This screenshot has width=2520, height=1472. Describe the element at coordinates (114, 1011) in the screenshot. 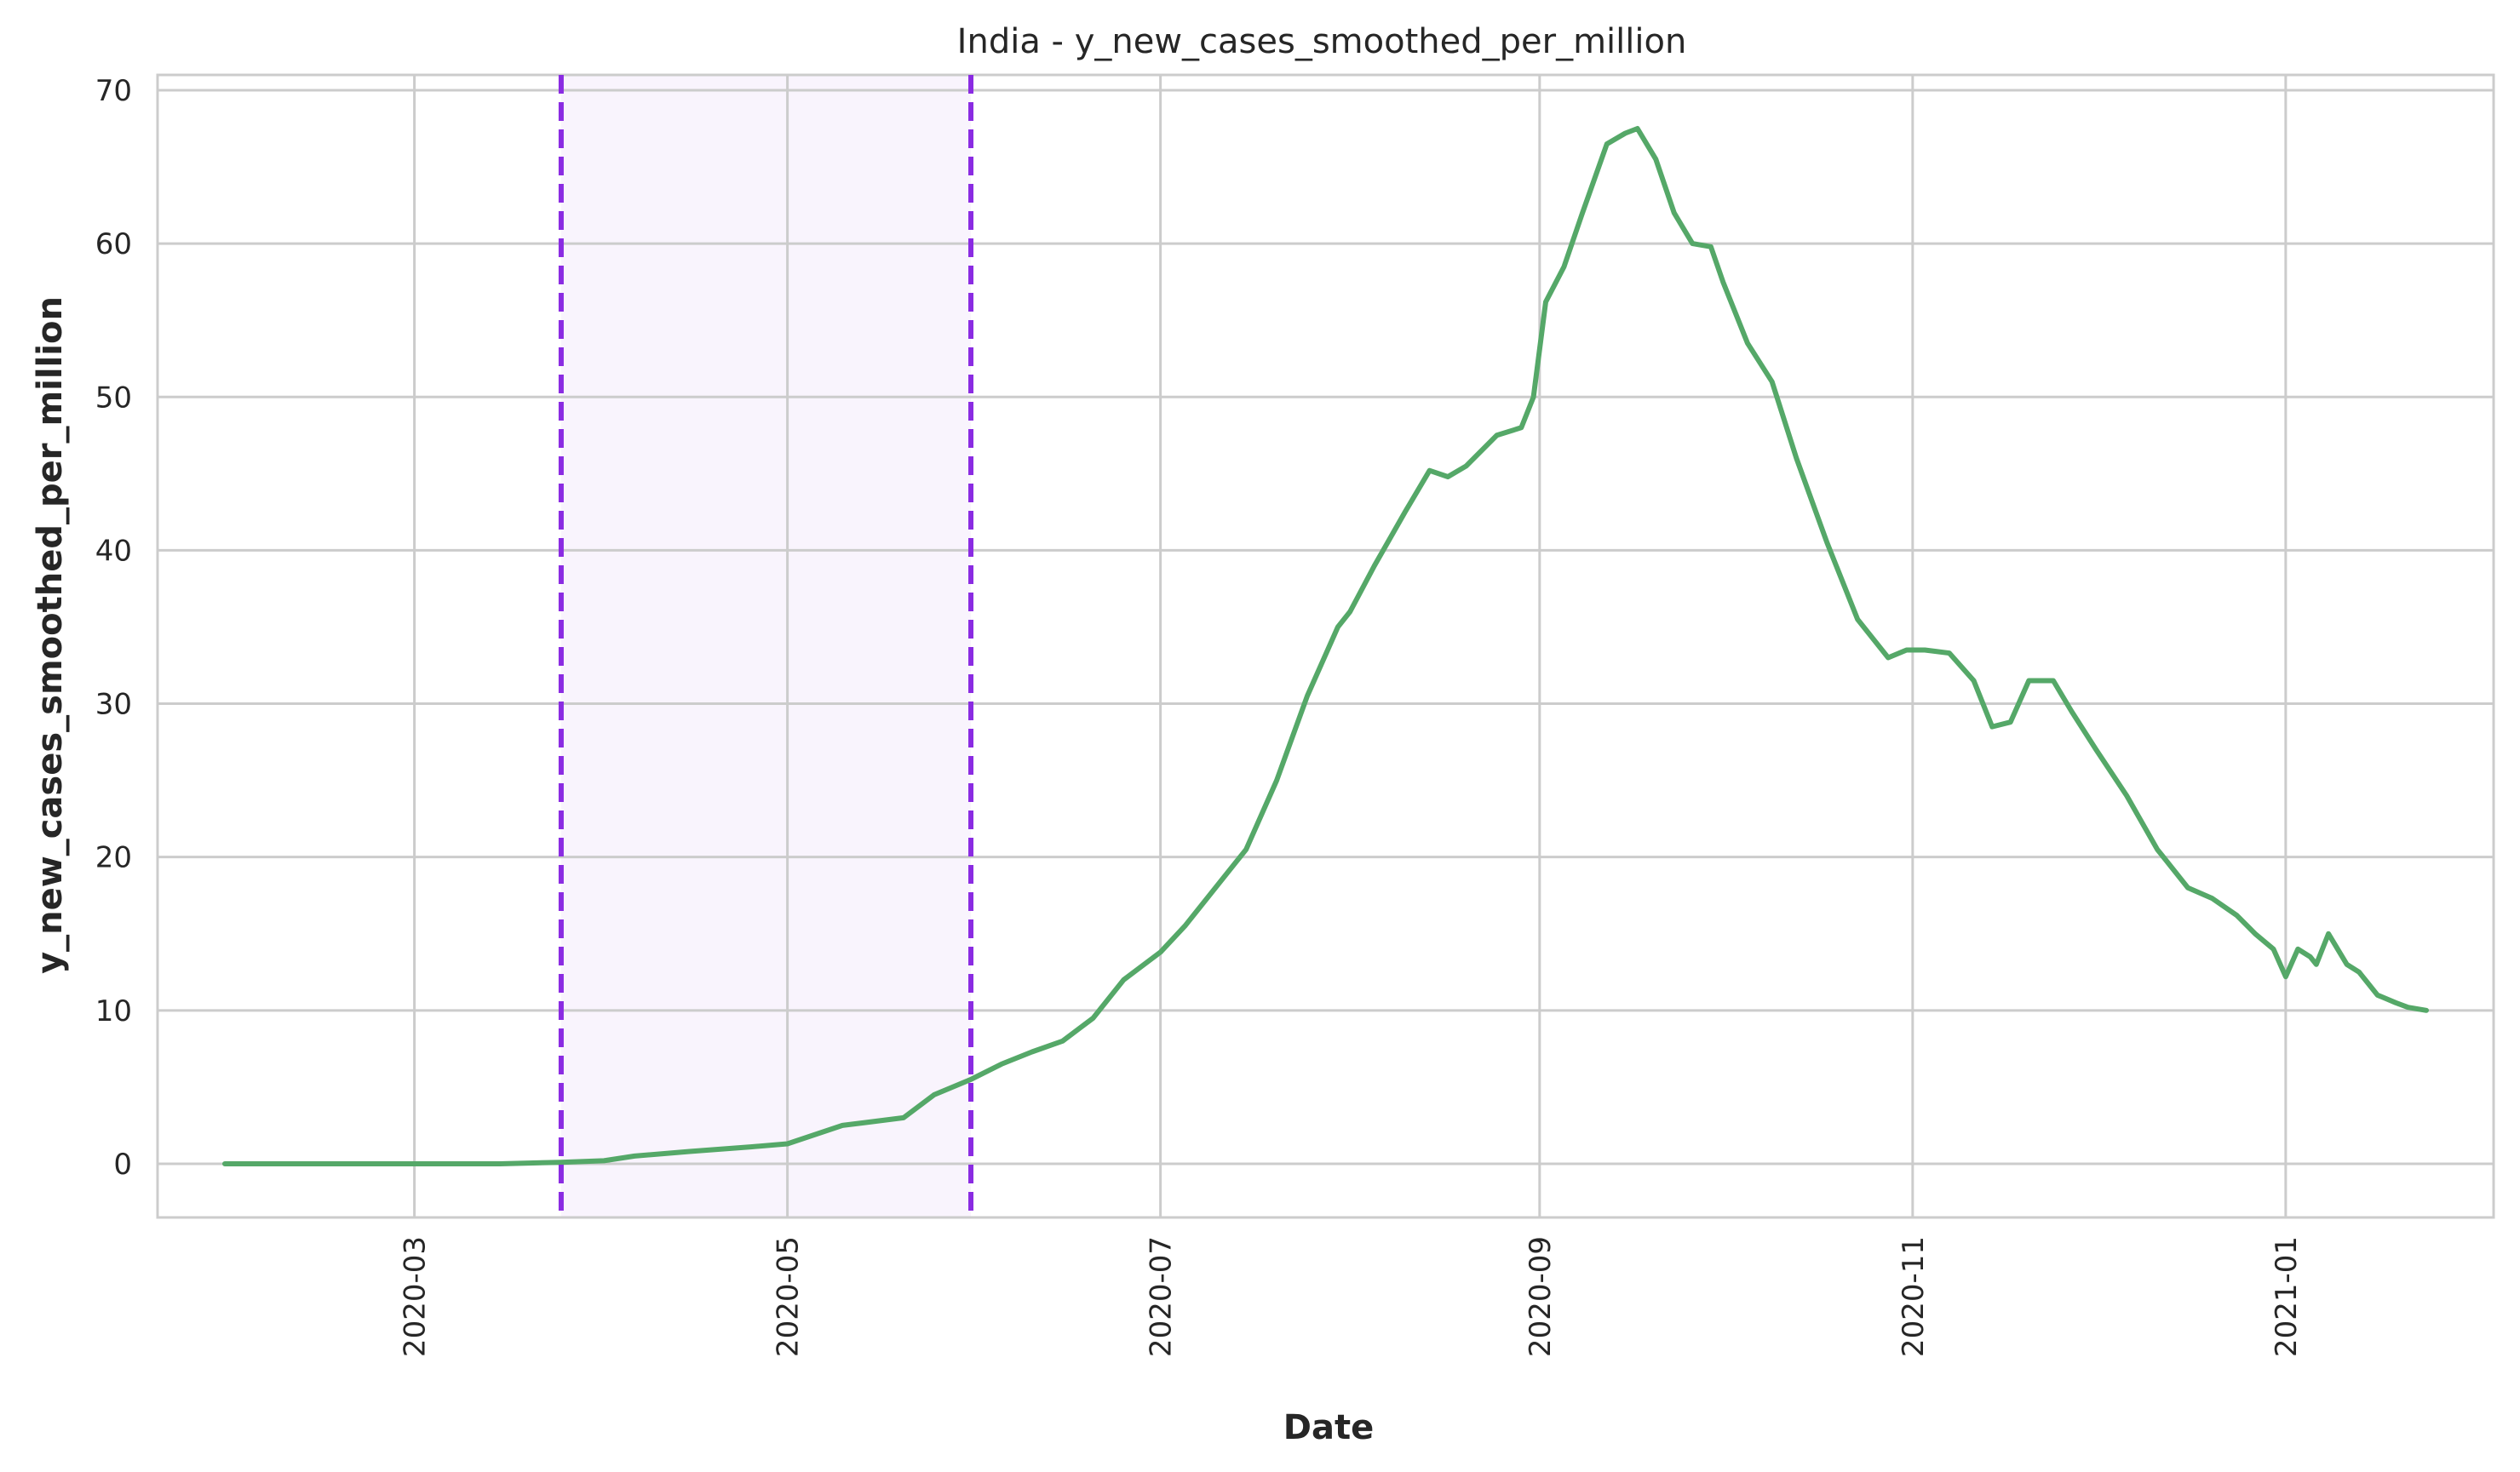

I see `y-tick-label: 10` at that location.